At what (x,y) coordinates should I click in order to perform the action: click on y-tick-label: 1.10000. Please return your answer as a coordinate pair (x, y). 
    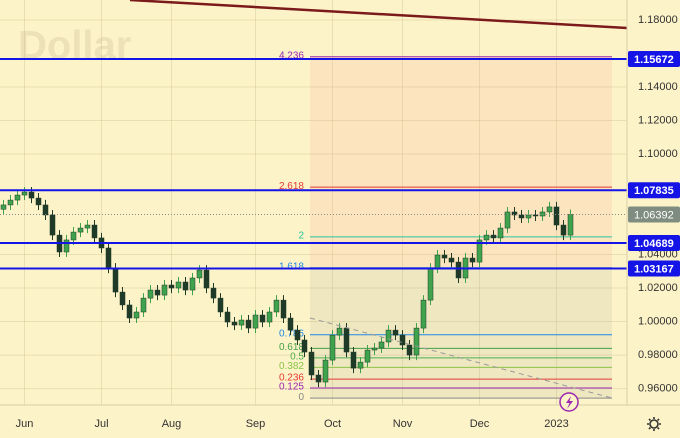
    Looking at the image, I should click on (658, 154).